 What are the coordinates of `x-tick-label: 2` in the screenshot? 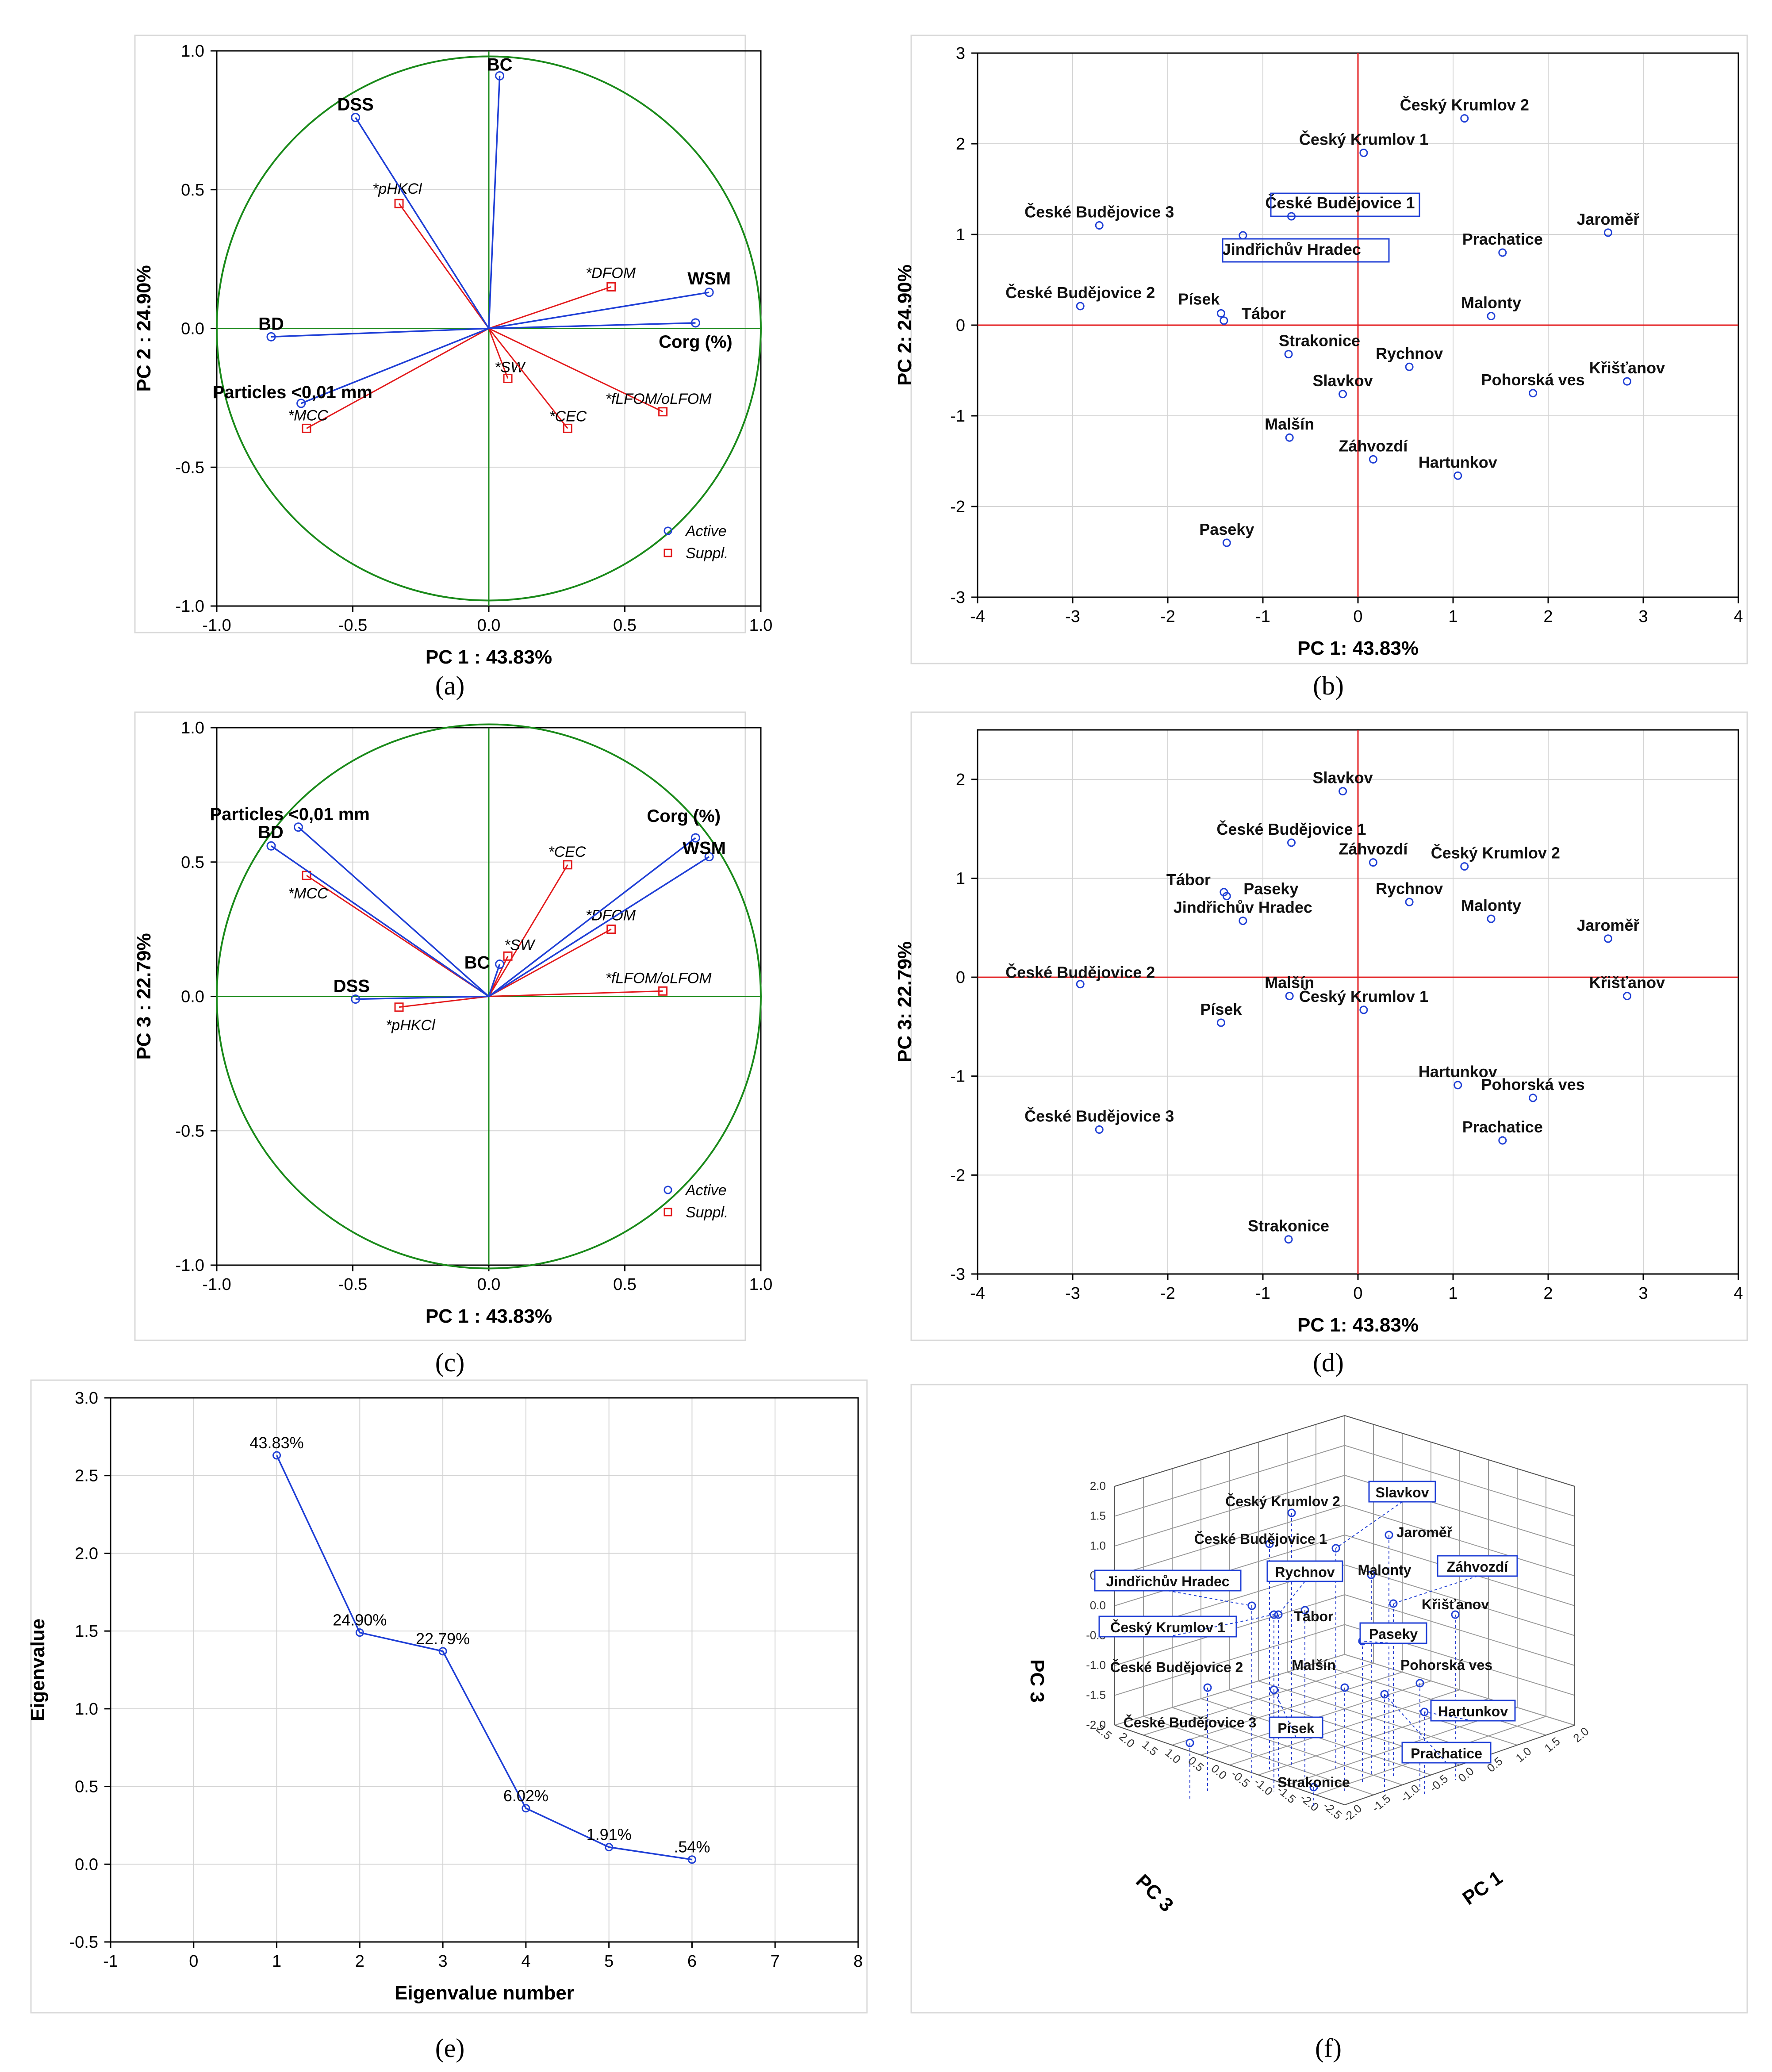 It's located at (1548, 616).